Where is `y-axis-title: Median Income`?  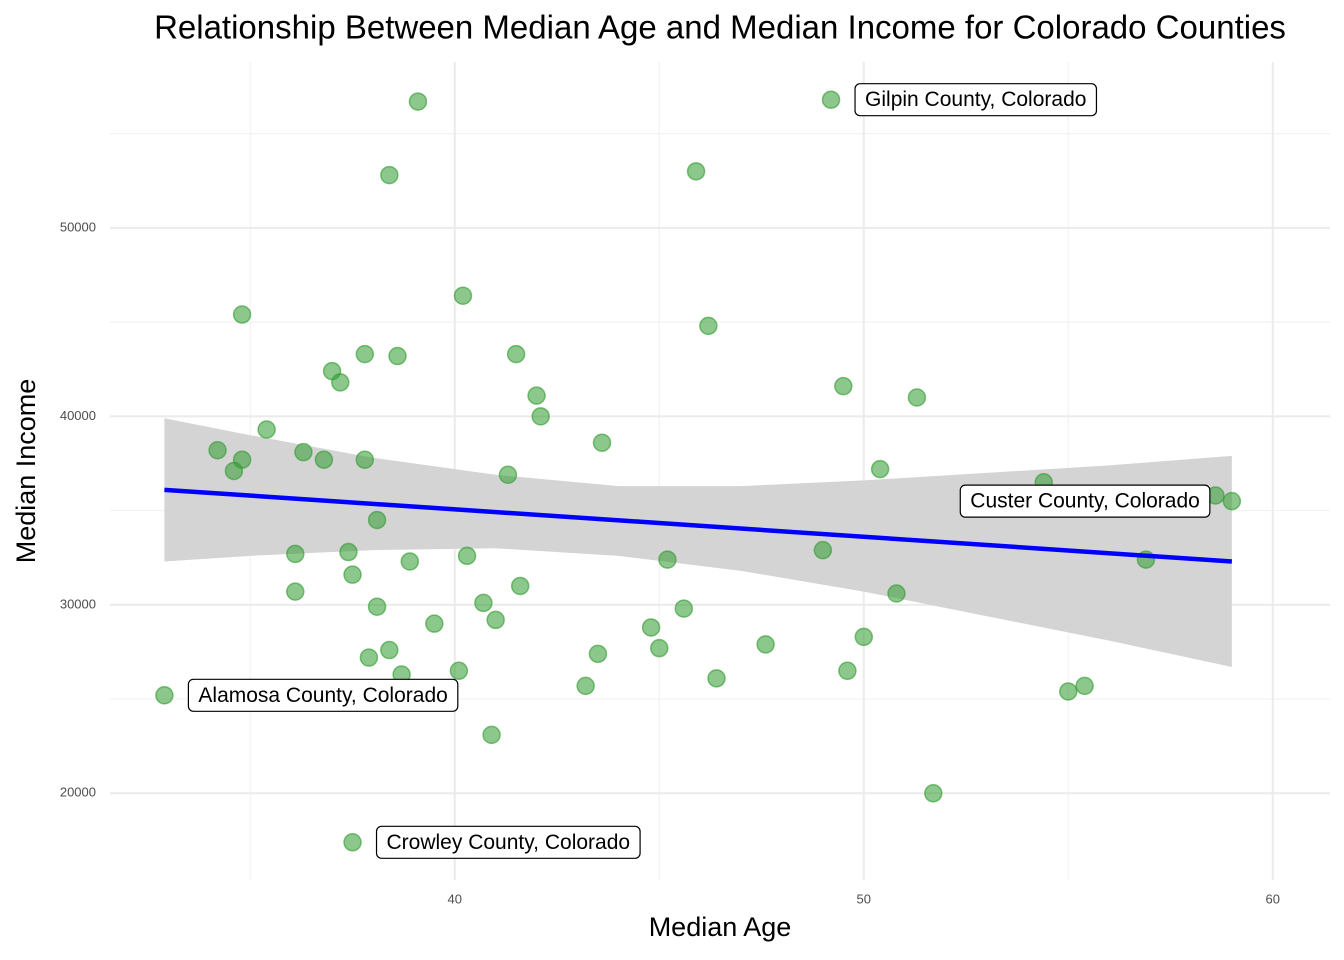 y-axis-title: Median Income is located at coordinates (26, 471).